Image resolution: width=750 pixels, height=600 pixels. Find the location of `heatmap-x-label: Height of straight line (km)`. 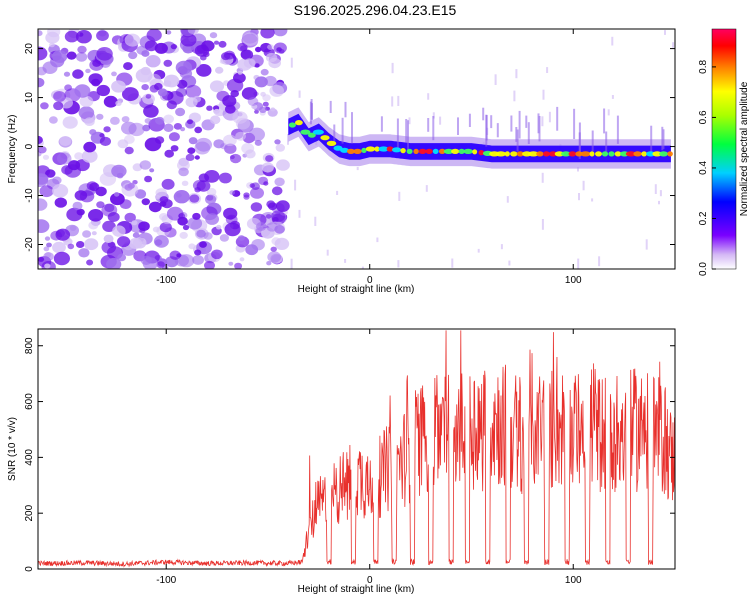

heatmap-x-label: Height of straight line (km) is located at coordinates (356, 289).